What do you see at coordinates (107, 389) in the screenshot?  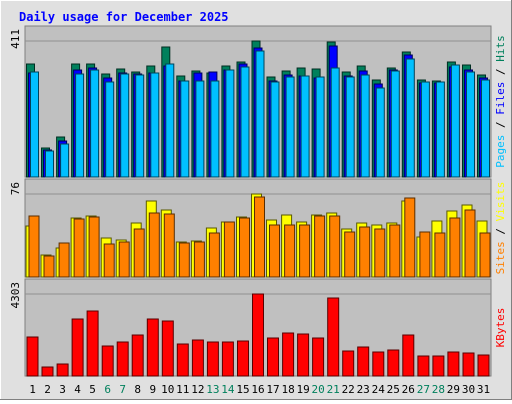 I see `x-tick-label-day-6: 6` at bounding box center [107, 389].